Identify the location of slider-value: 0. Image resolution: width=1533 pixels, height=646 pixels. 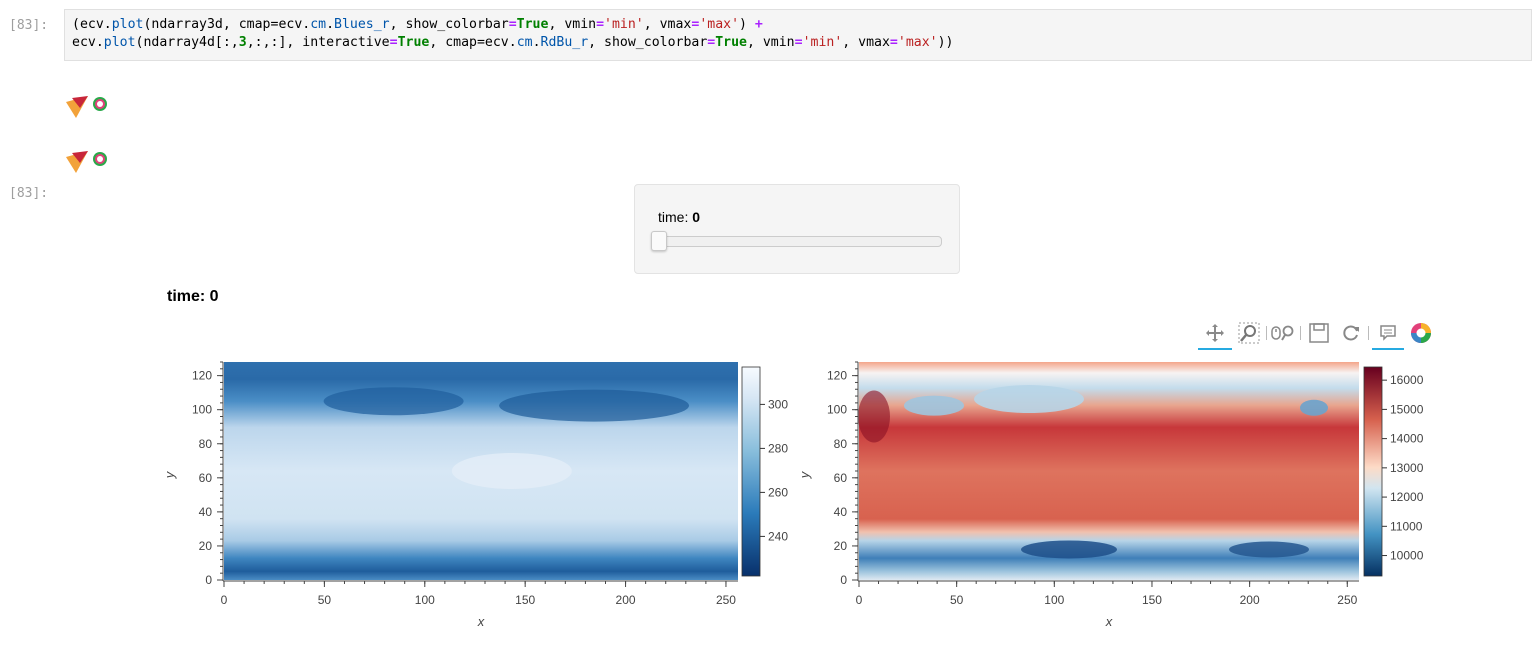
(696, 217).